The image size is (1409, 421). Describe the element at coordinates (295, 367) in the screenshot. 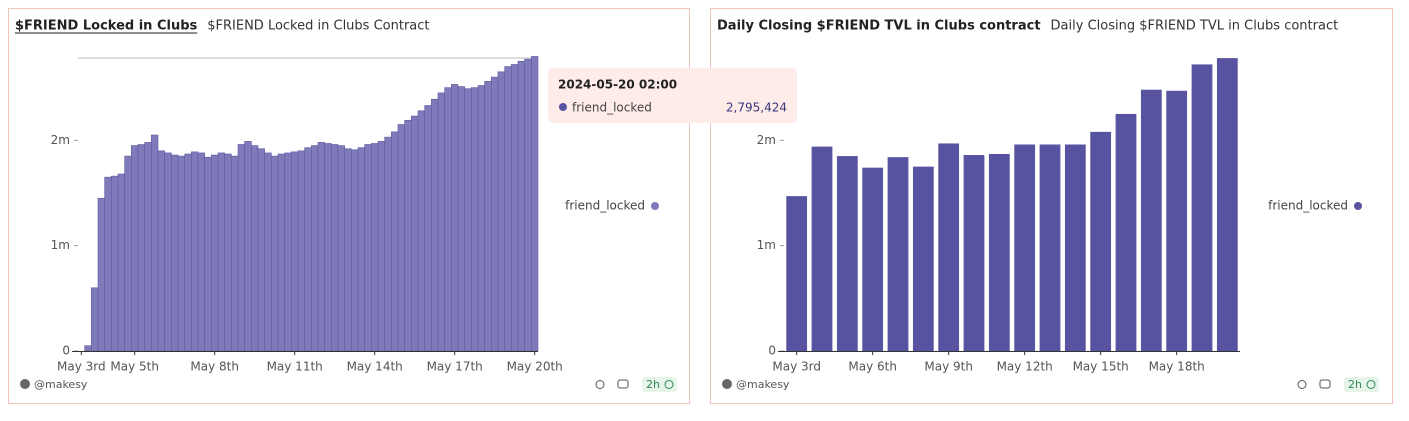

I see `x-tick-label: May 11th` at that location.